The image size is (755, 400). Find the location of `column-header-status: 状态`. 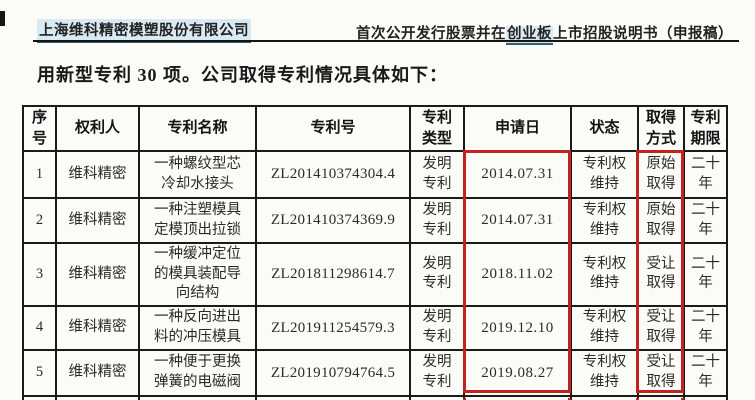

column-header-status: 状态 is located at coordinates (604, 128).